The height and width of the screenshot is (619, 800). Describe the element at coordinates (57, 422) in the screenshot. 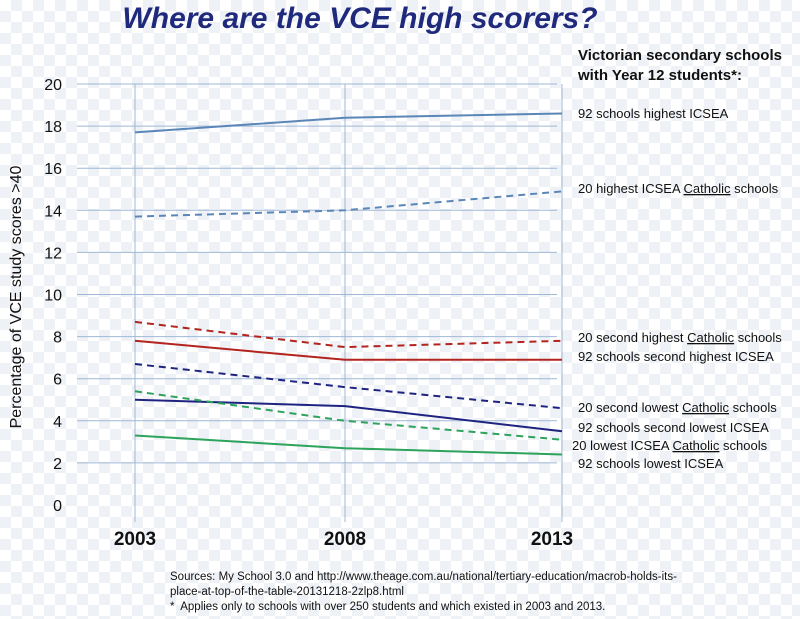

I see `y-tick-label: 4` at that location.